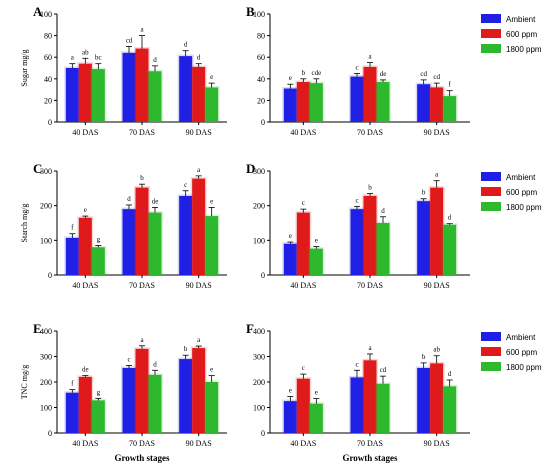  Describe the element at coordinates (24, 67) in the screenshot. I see `y-axis-label: Sugar mg/g` at that location.